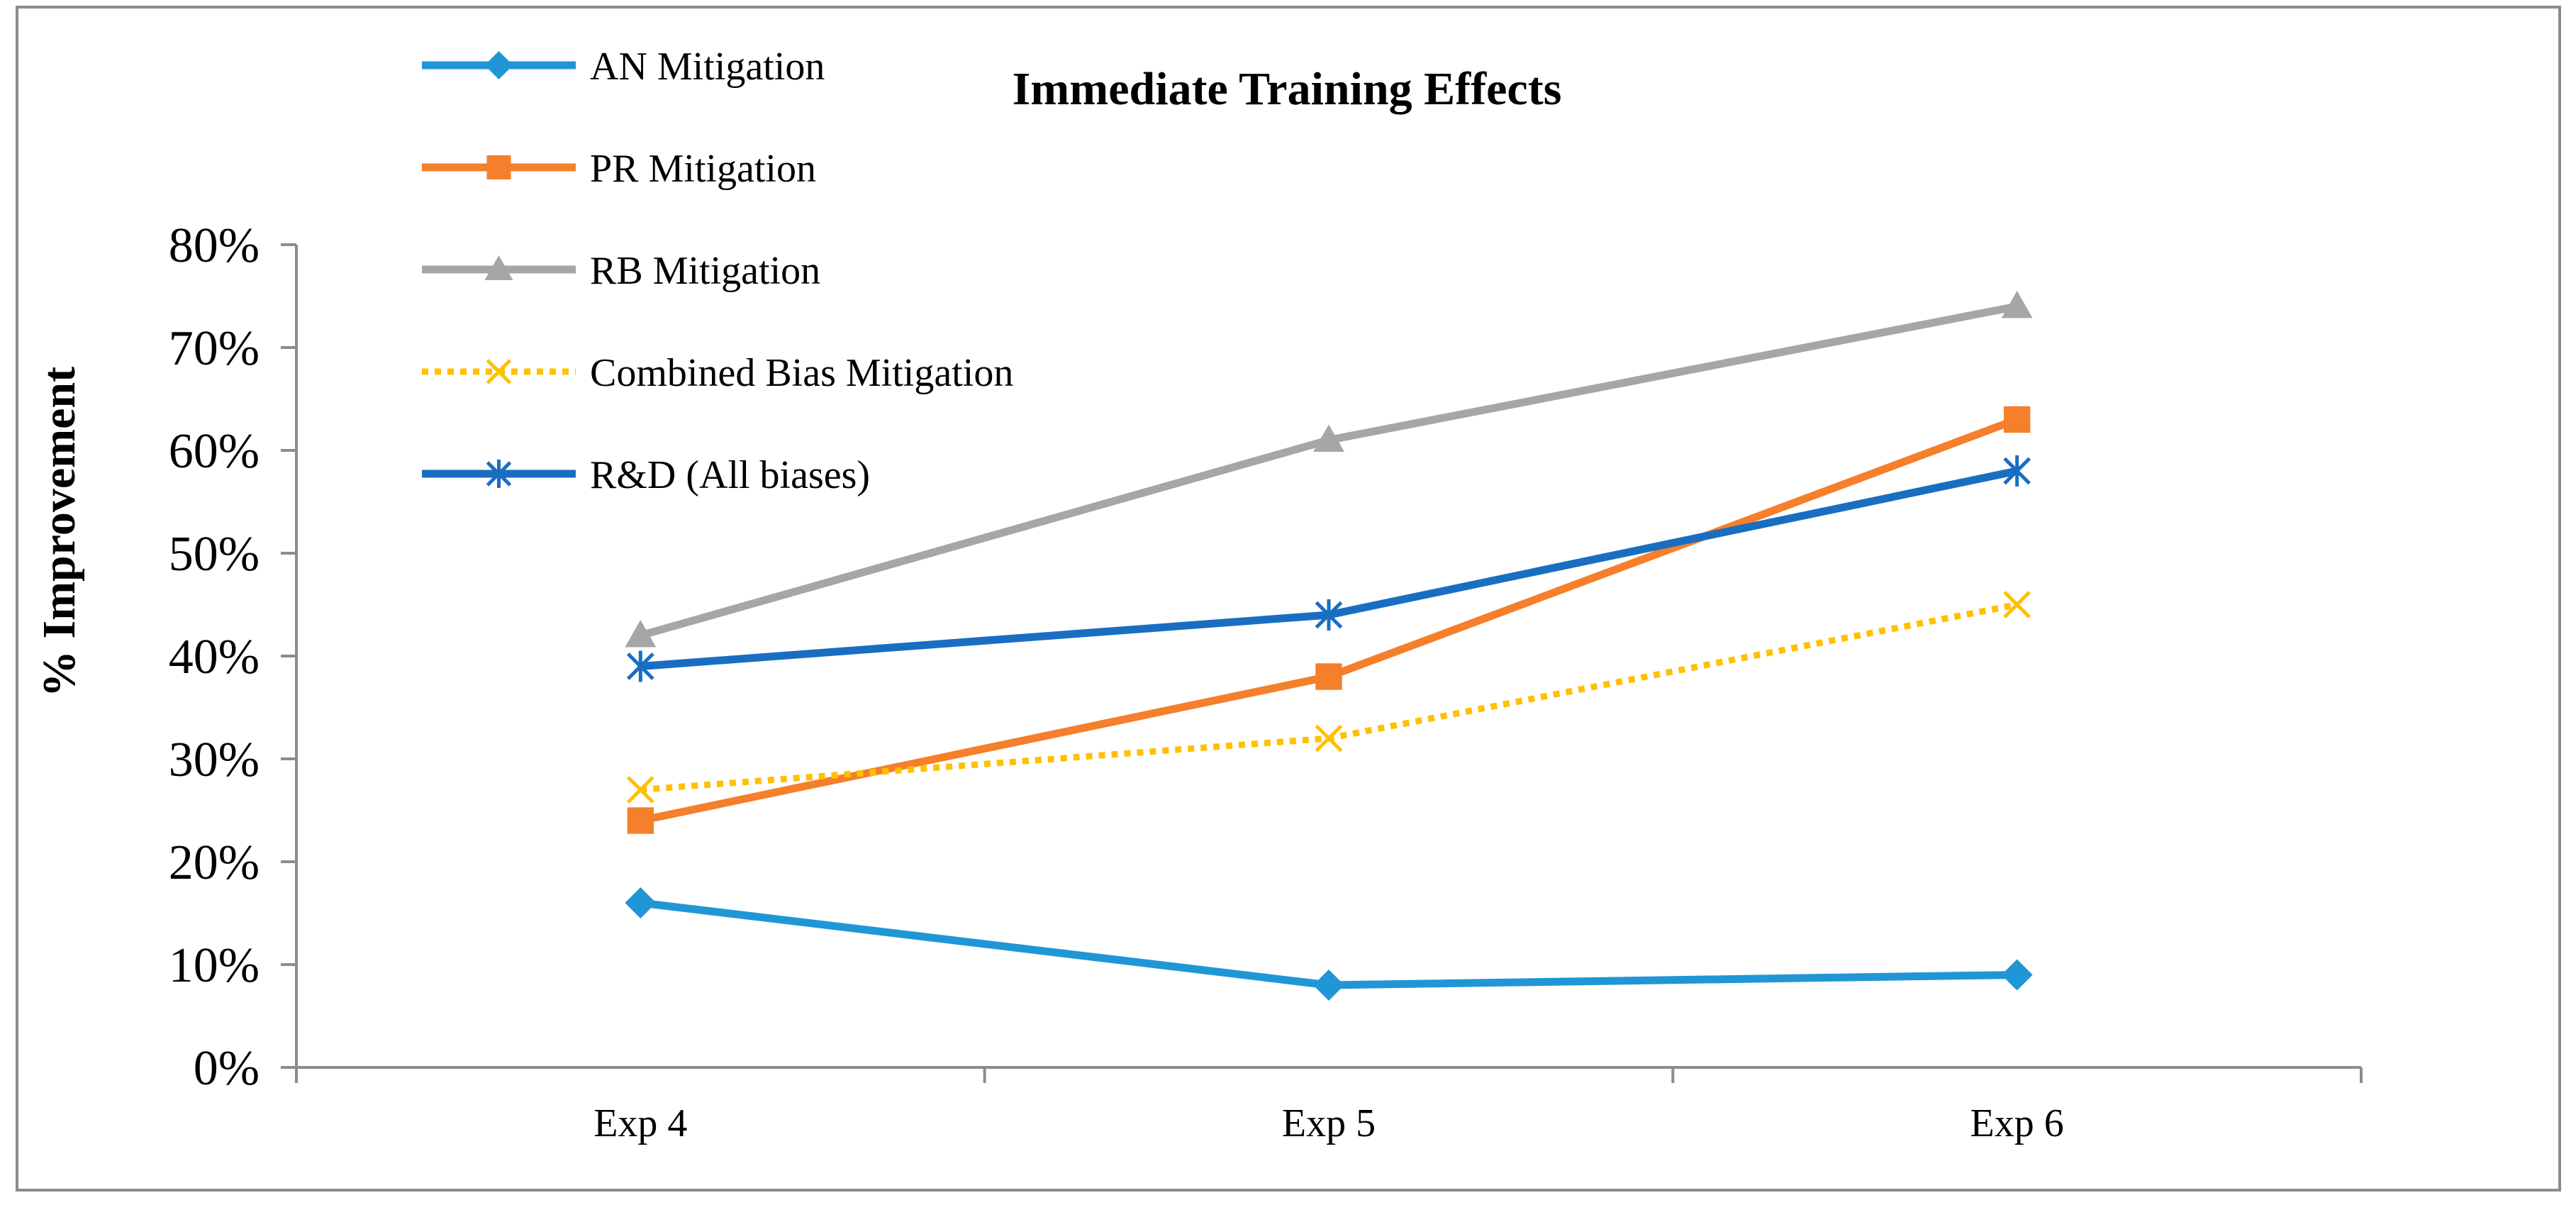 The image size is (2576, 1205). Describe the element at coordinates (802, 373) in the screenshot. I see `legend-label: Combined Bias Mitigation` at that location.